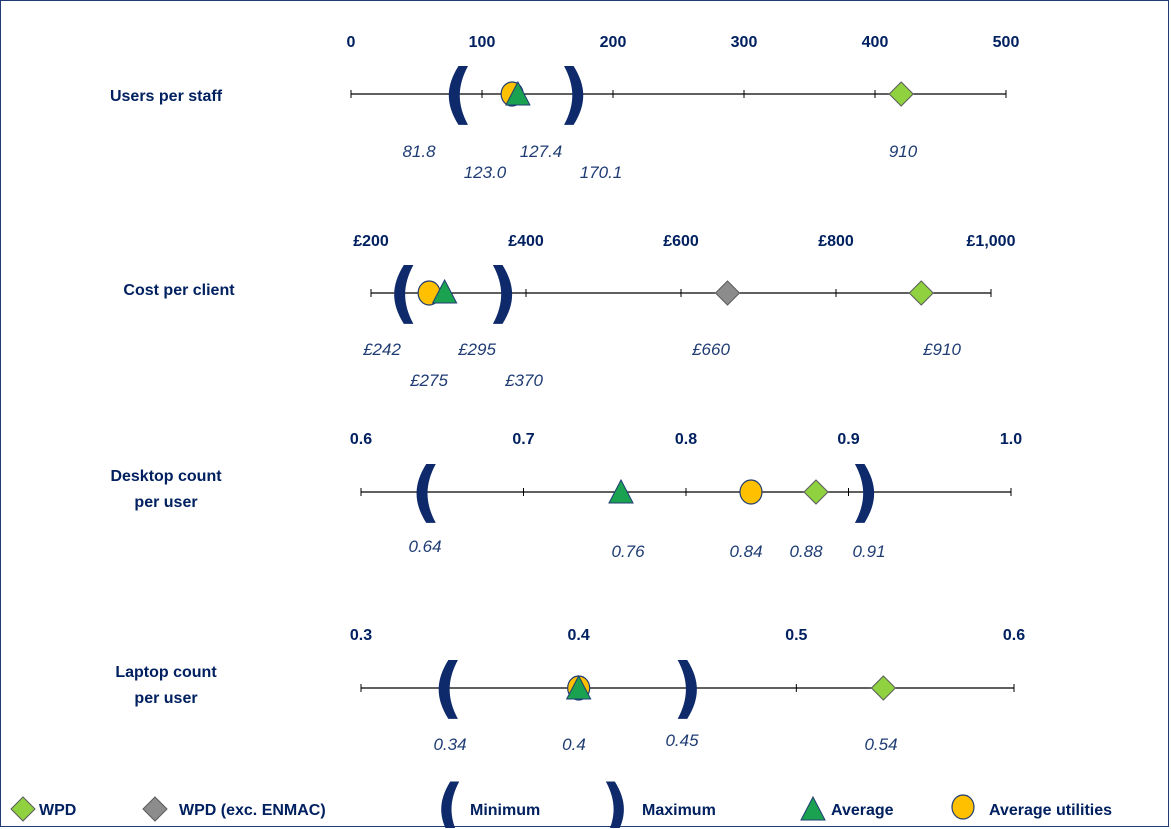 The height and width of the screenshot is (829, 1171). What do you see at coordinates (813, 808) in the screenshot?
I see `legend-average-icon` at bounding box center [813, 808].